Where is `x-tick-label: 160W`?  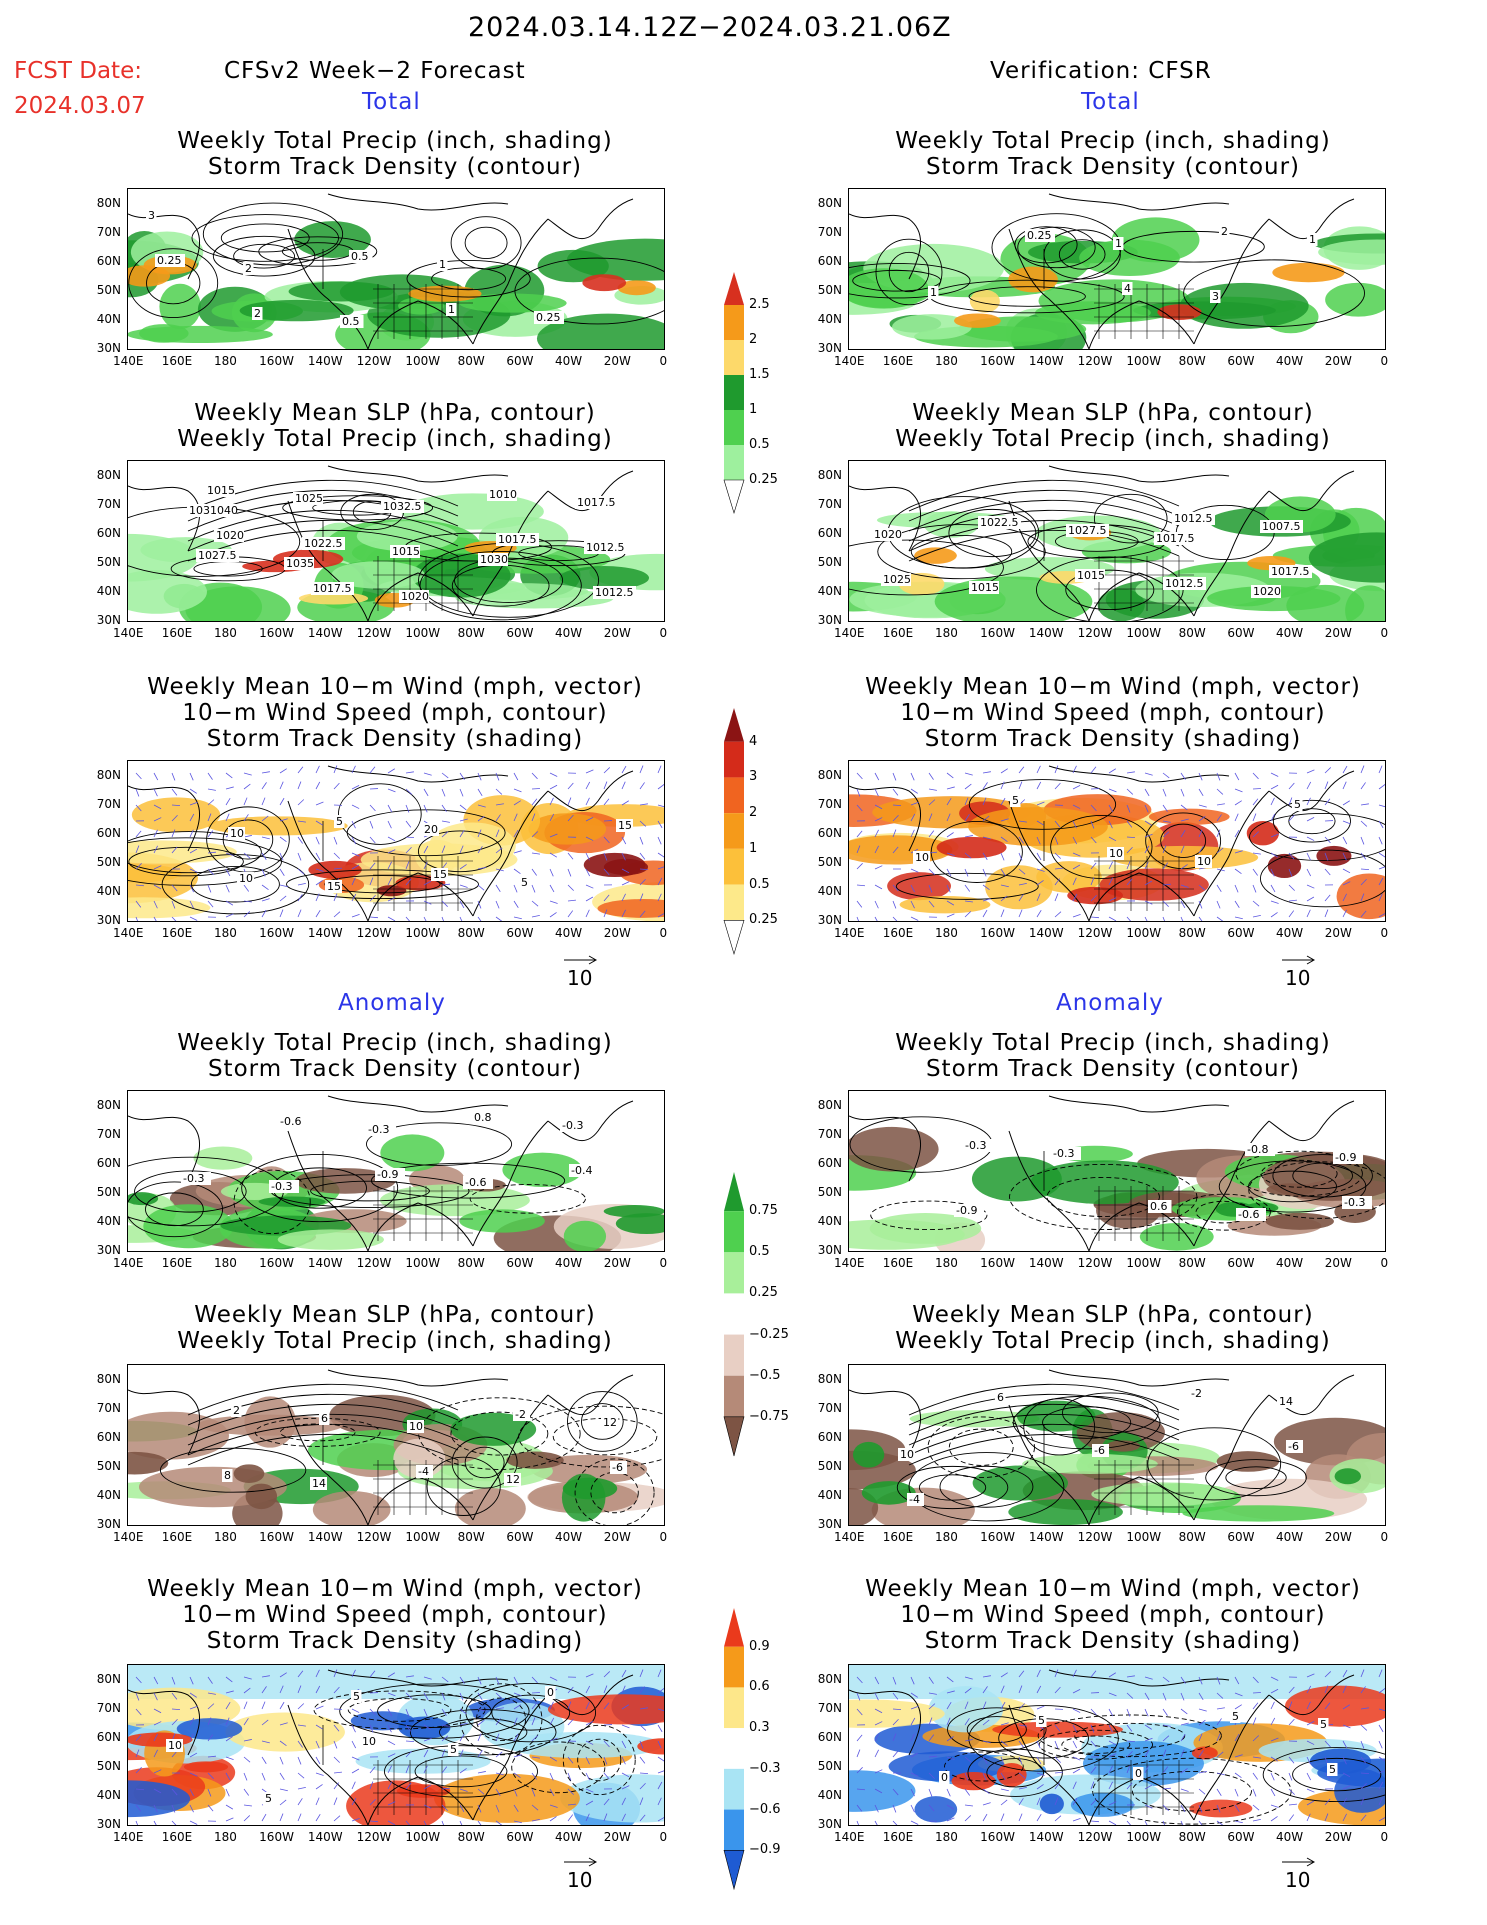 x-tick-label: 160W is located at coordinates (997, 1537).